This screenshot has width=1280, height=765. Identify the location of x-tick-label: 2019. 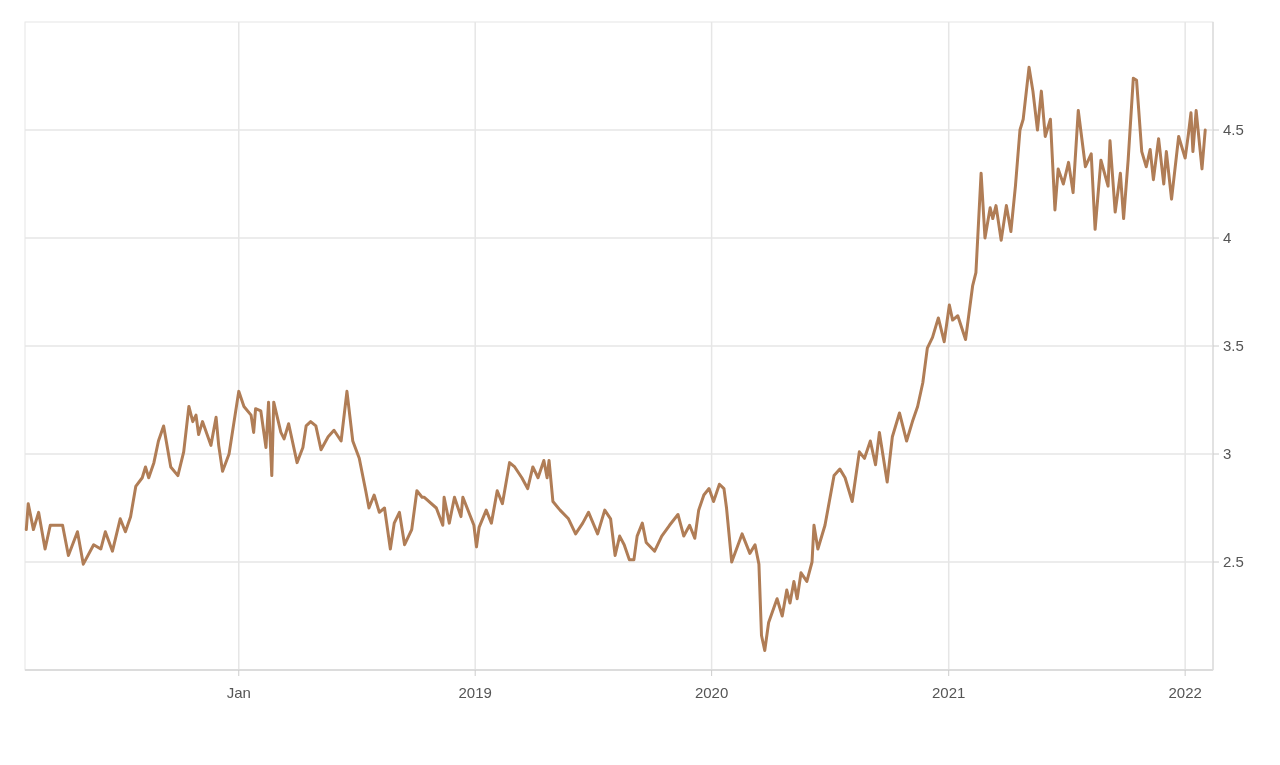
(475, 692).